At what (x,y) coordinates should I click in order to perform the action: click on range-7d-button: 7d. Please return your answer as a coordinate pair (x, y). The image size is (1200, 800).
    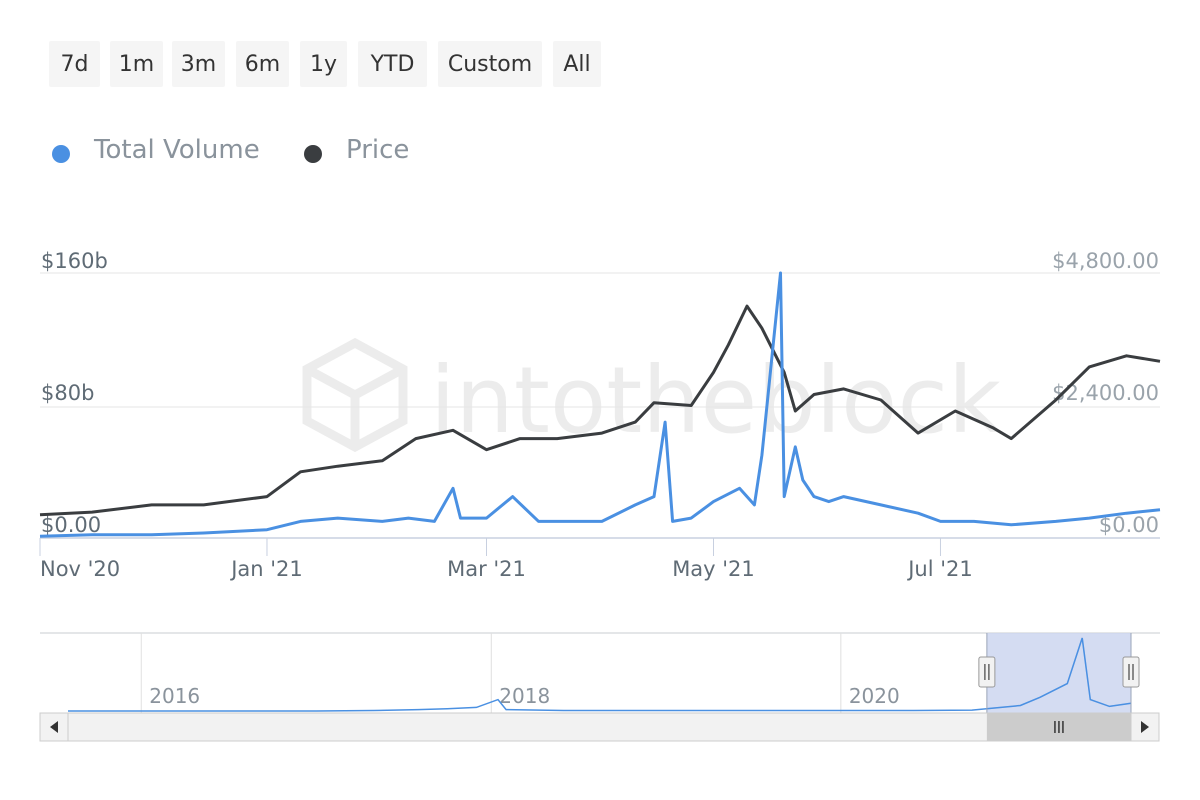
    Looking at the image, I should click on (74, 64).